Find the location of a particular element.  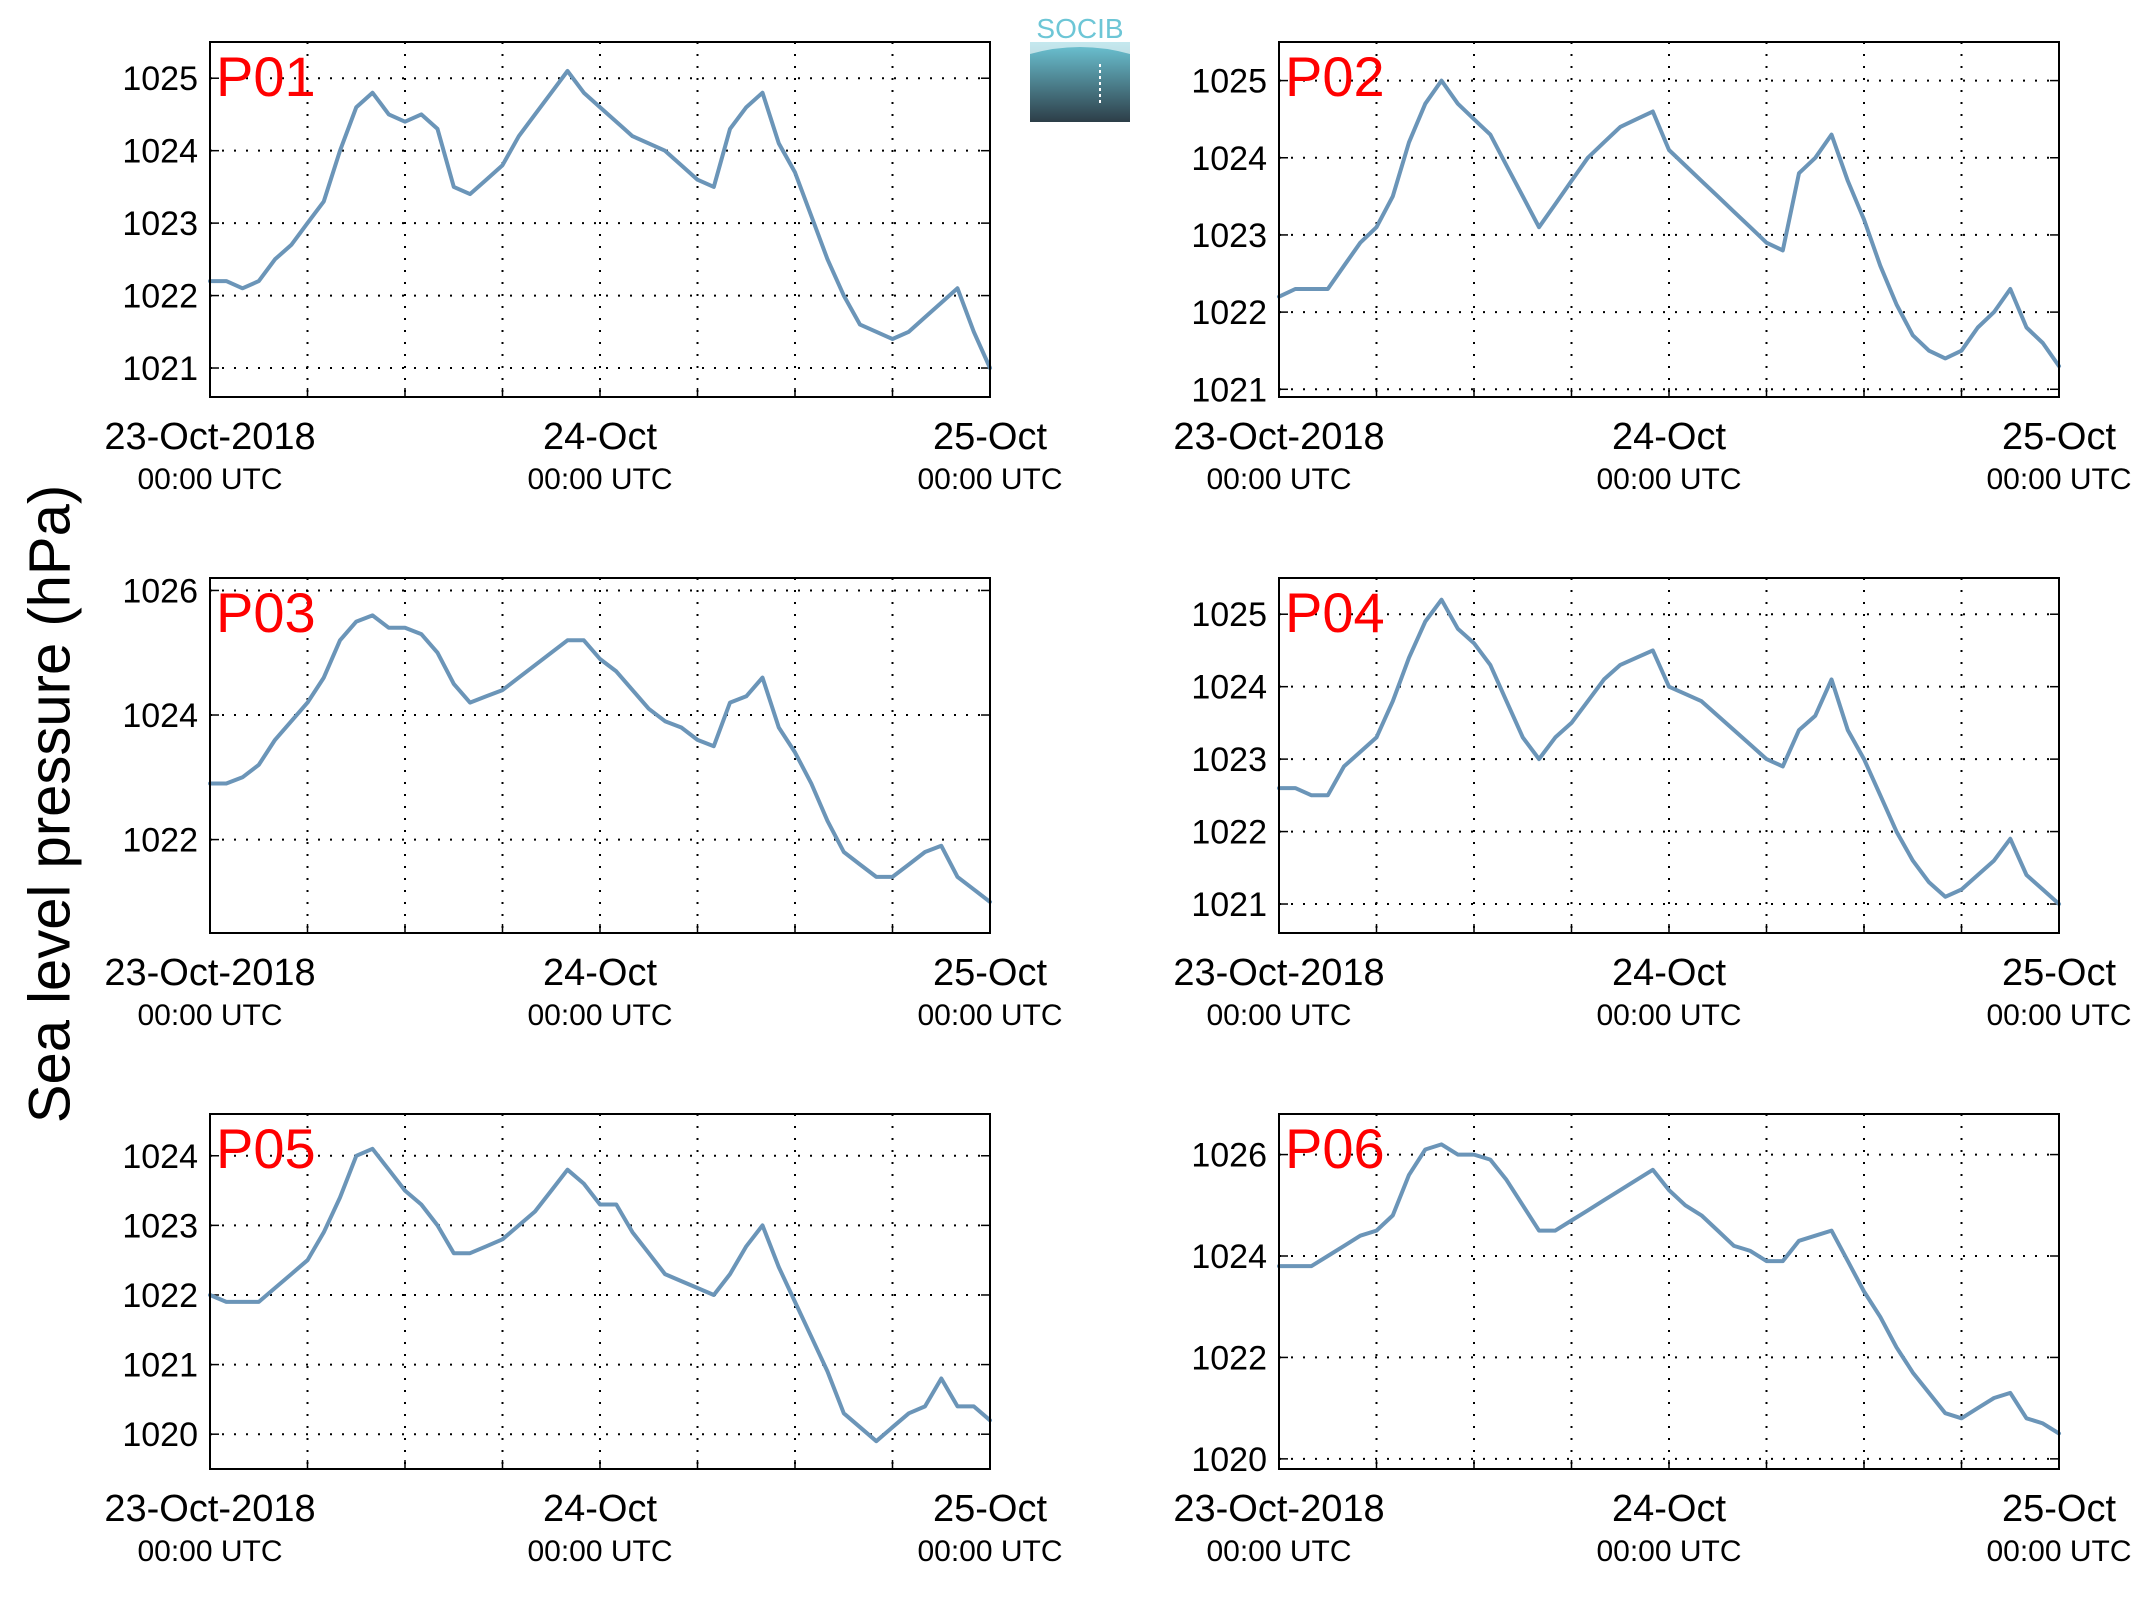

station-label: P02 is located at coordinates (1335, 76).